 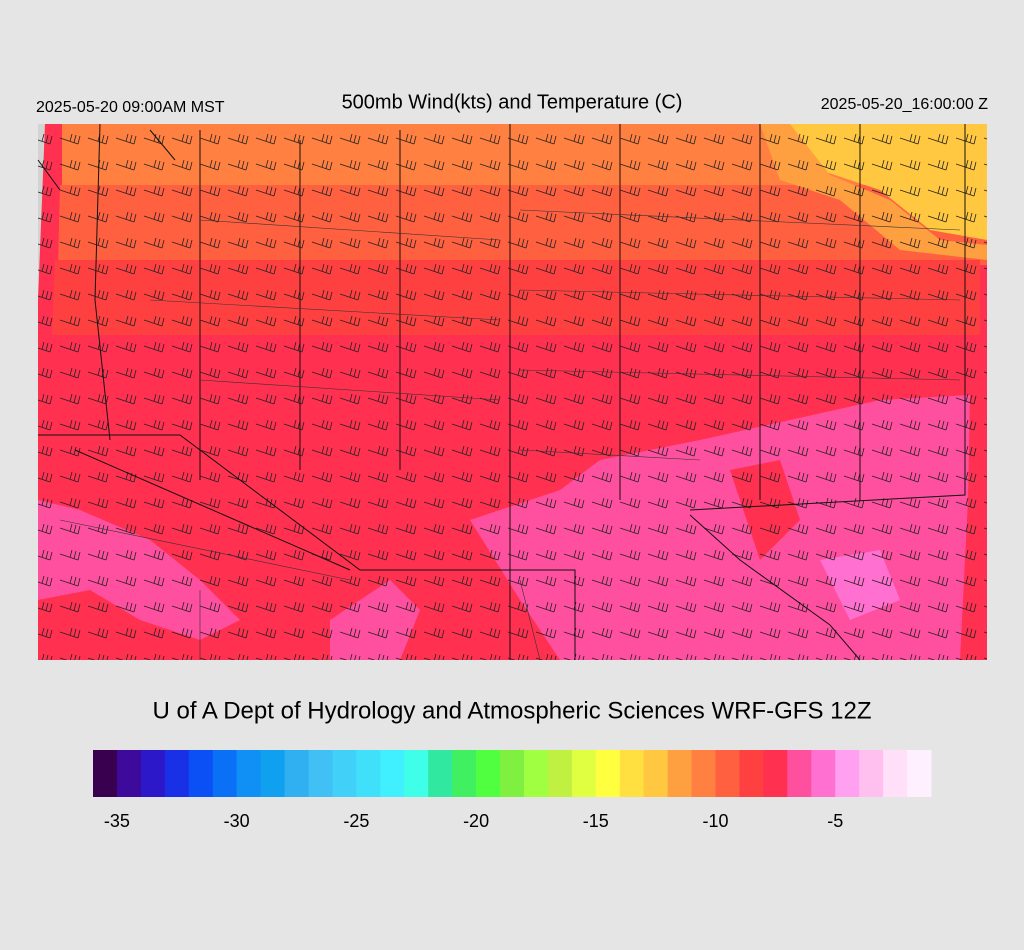 What do you see at coordinates (904, 104) in the screenshot?
I see `valid-time: 2025-05-20_16:00:00 Z` at bounding box center [904, 104].